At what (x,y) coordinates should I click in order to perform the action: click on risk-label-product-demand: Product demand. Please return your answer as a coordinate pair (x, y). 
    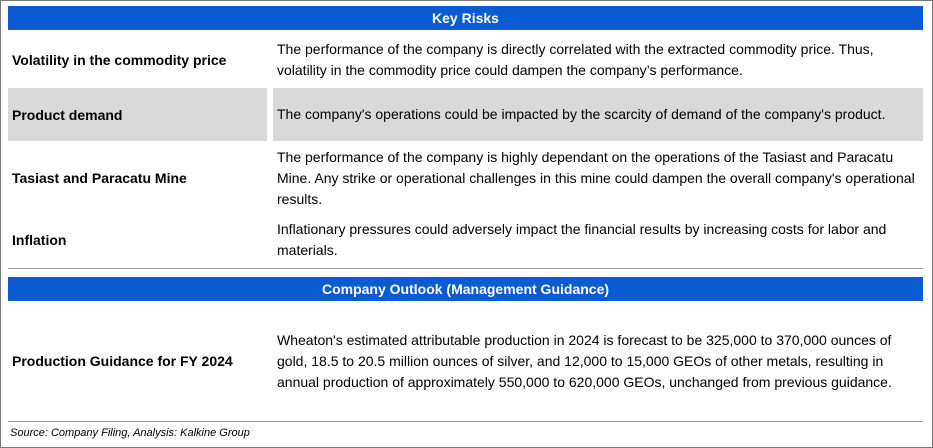
    Looking at the image, I should click on (137, 114).